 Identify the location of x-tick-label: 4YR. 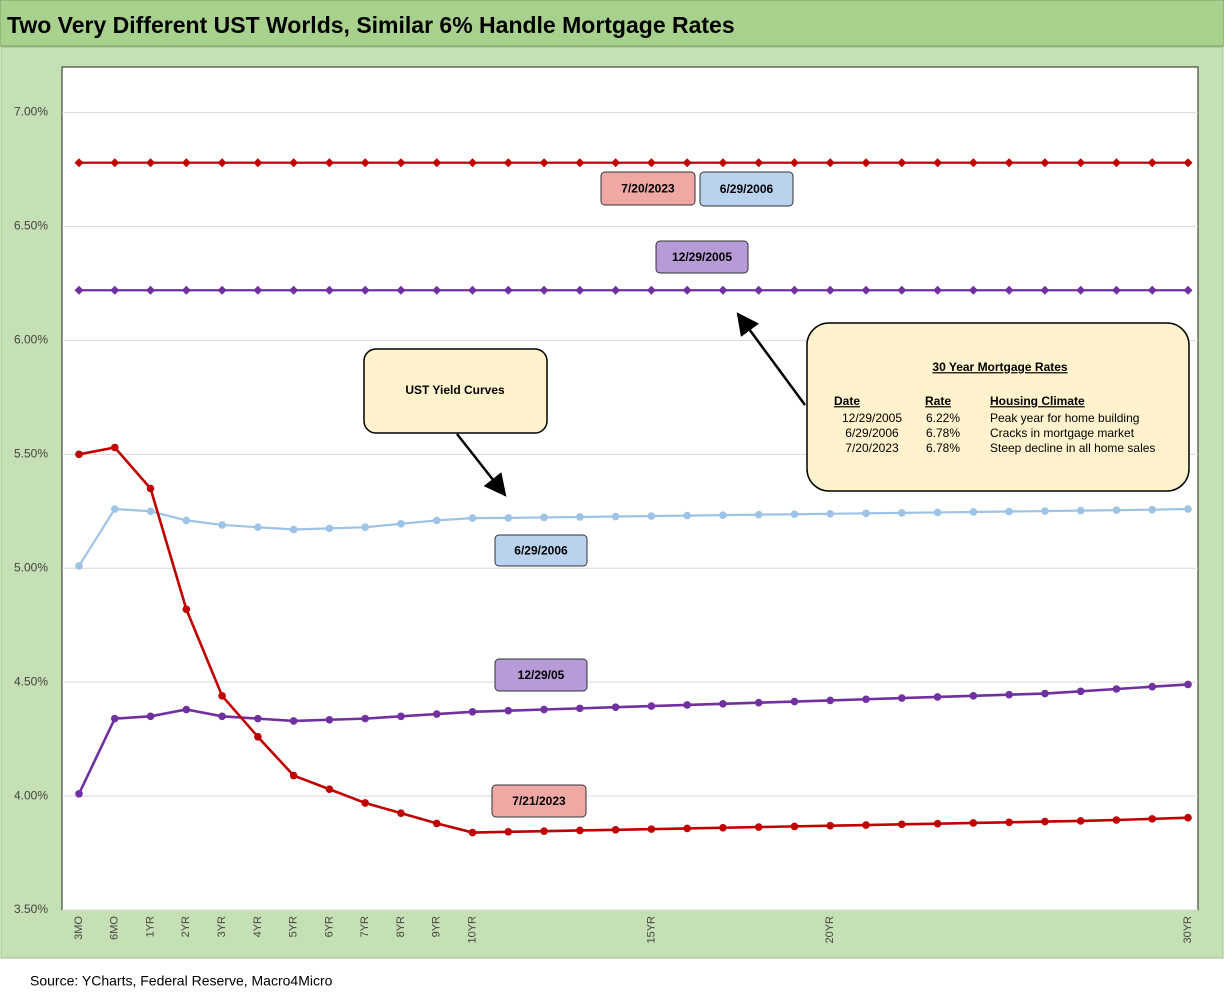
(258, 926).